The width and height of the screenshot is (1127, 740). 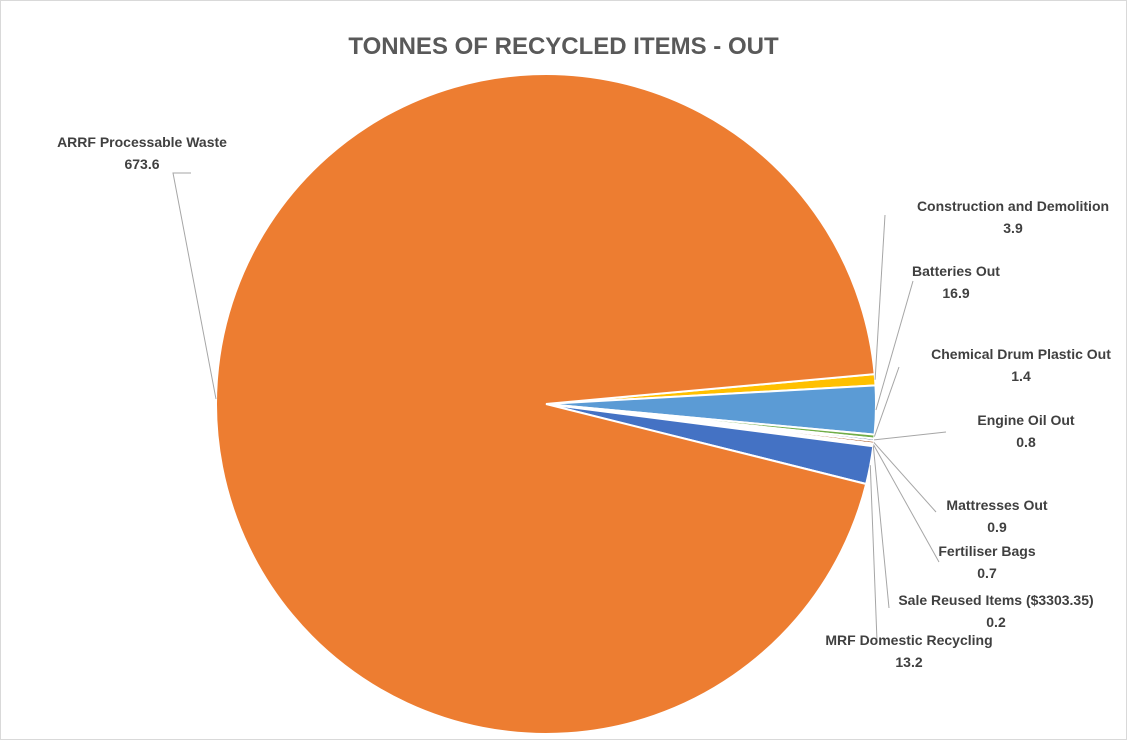 What do you see at coordinates (996, 622) in the screenshot?
I see `slice-label-value: 0.2` at bounding box center [996, 622].